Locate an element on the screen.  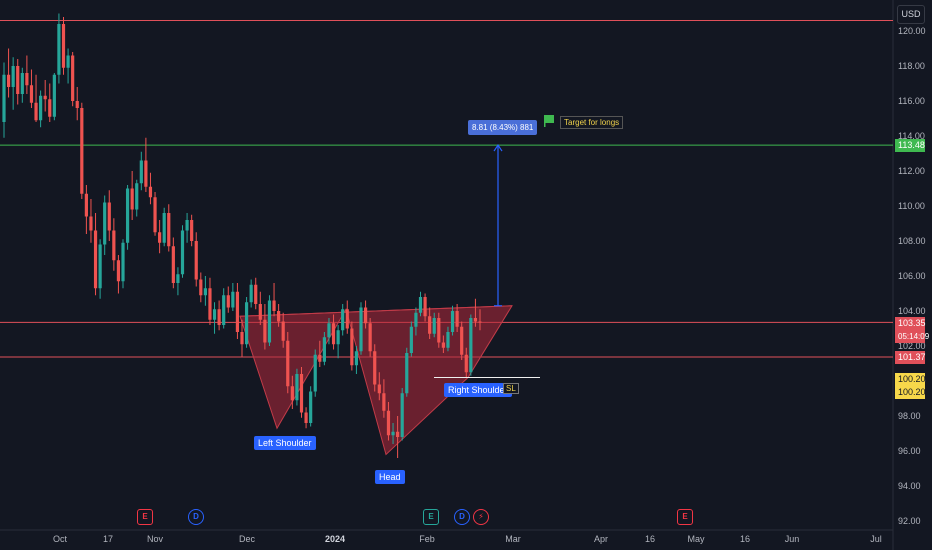
price-tick-label: 94.00 is located at coordinates (909, 486).